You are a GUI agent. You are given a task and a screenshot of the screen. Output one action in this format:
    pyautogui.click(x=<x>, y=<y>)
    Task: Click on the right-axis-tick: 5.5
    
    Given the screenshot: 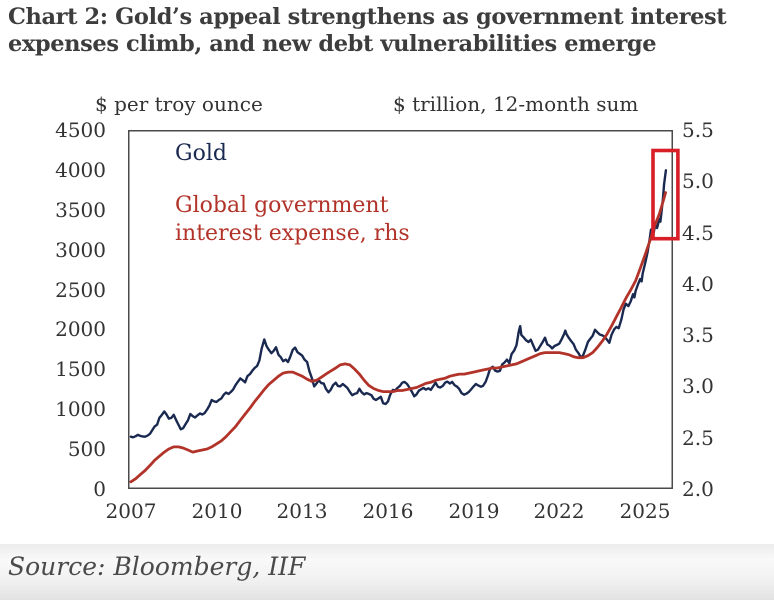 What is the action you would take?
    pyautogui.click(x=698, y=130)
    